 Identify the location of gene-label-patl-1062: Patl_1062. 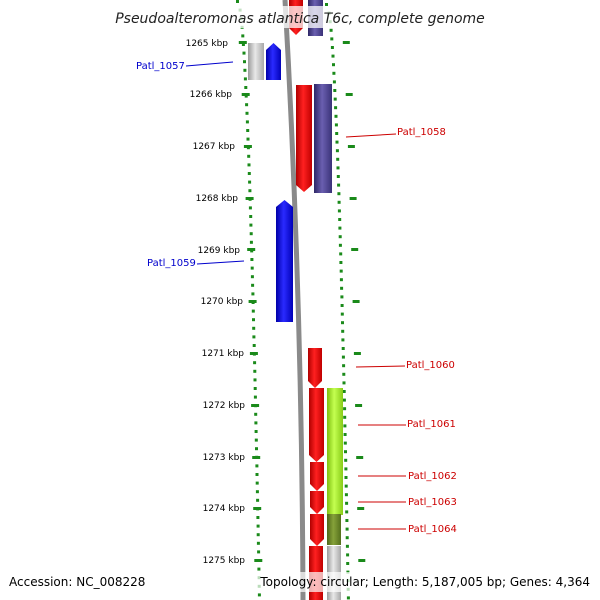
(432, 476).